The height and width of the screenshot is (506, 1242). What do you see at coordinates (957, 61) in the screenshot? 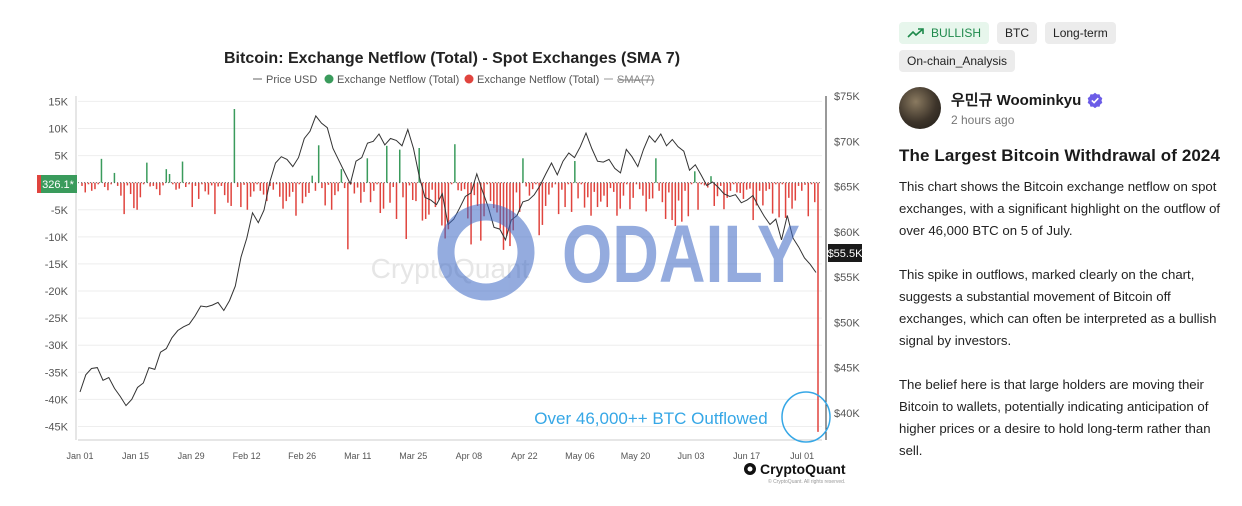
I see `tag-on-chain-analysis: On-chain_Analysis` at bounding box center [957, 61].